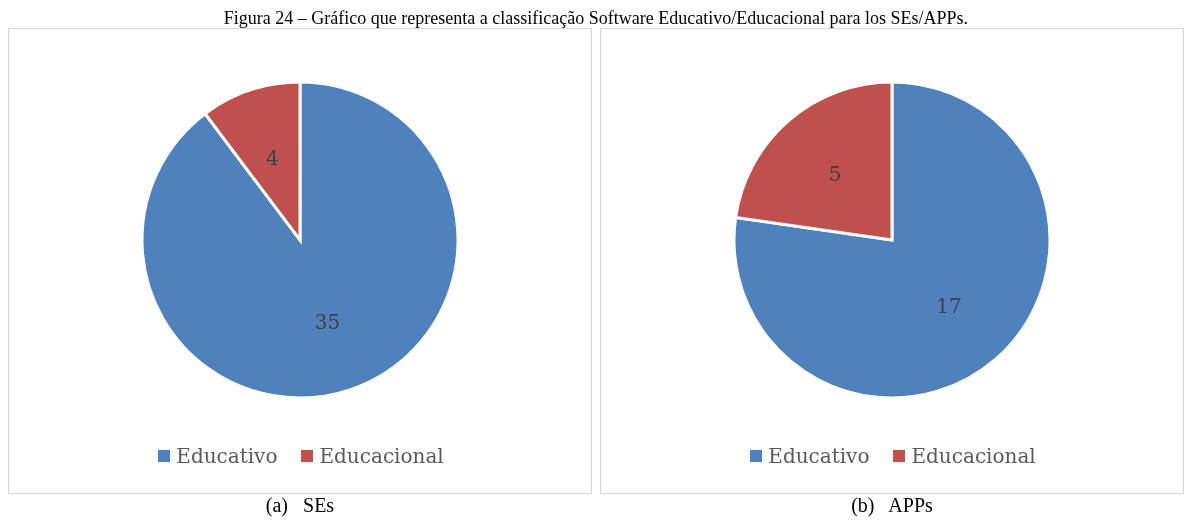 This screenshot has height=525, width=1192. Describe the element at coordinates (300, 505) in the screenshot. I see `text: (a) SEs` at that location.